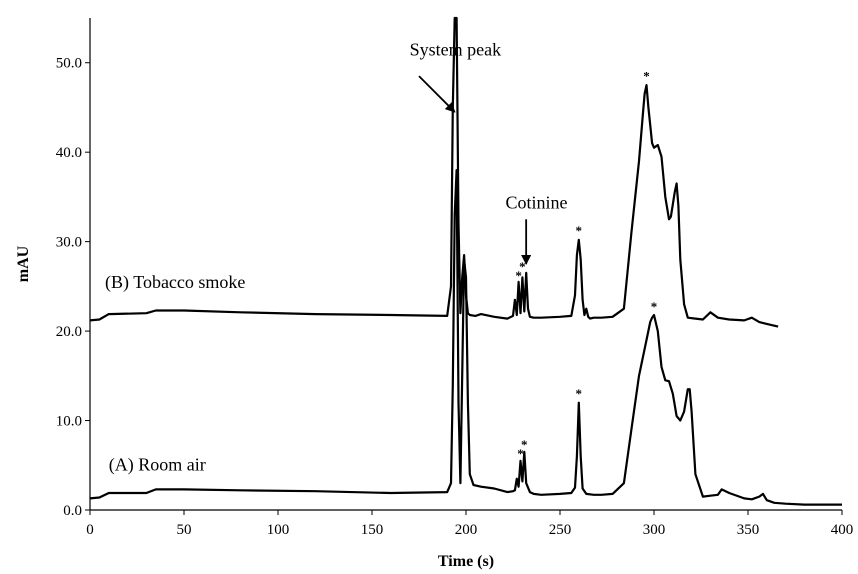 Image resolution: width=858 pixels, height=574 pixels. I want to click on x-tick-label: 250, so click(560, 530).